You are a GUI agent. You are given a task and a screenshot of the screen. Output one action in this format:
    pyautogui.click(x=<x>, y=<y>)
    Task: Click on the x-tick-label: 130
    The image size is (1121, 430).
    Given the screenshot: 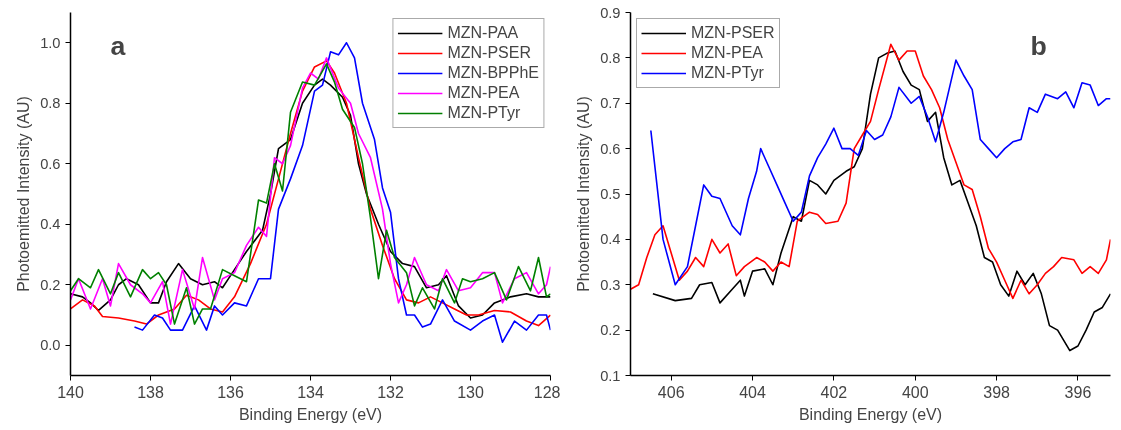 What is the action you would take?
    pyautogui.click(x=470, y=392)
    